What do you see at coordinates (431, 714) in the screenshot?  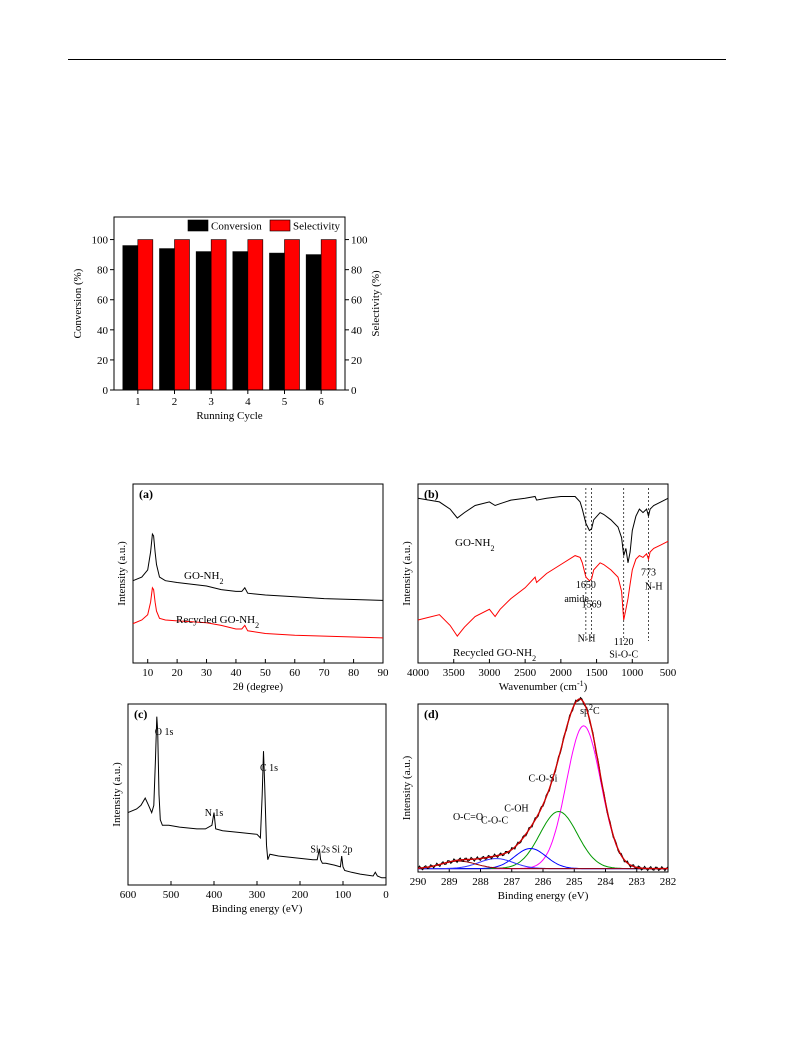 I see `panel-label: (d)` at bounding box center [431, 714].